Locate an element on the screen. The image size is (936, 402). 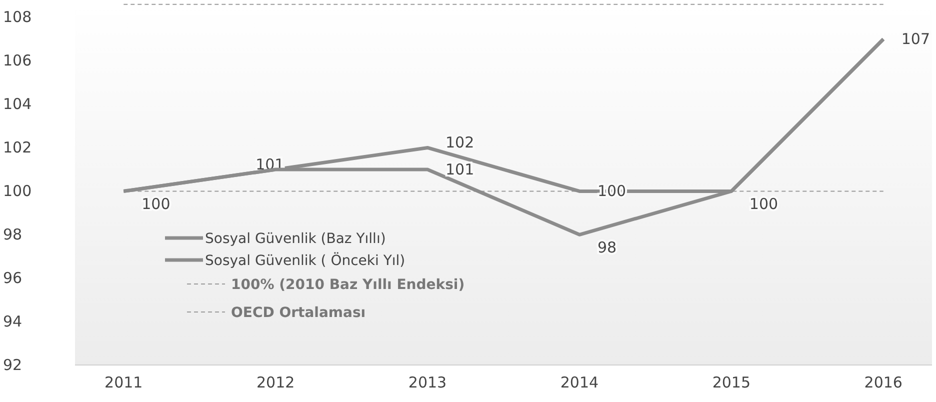
y-tick-label: 106 is located at coordinates (17, 61).